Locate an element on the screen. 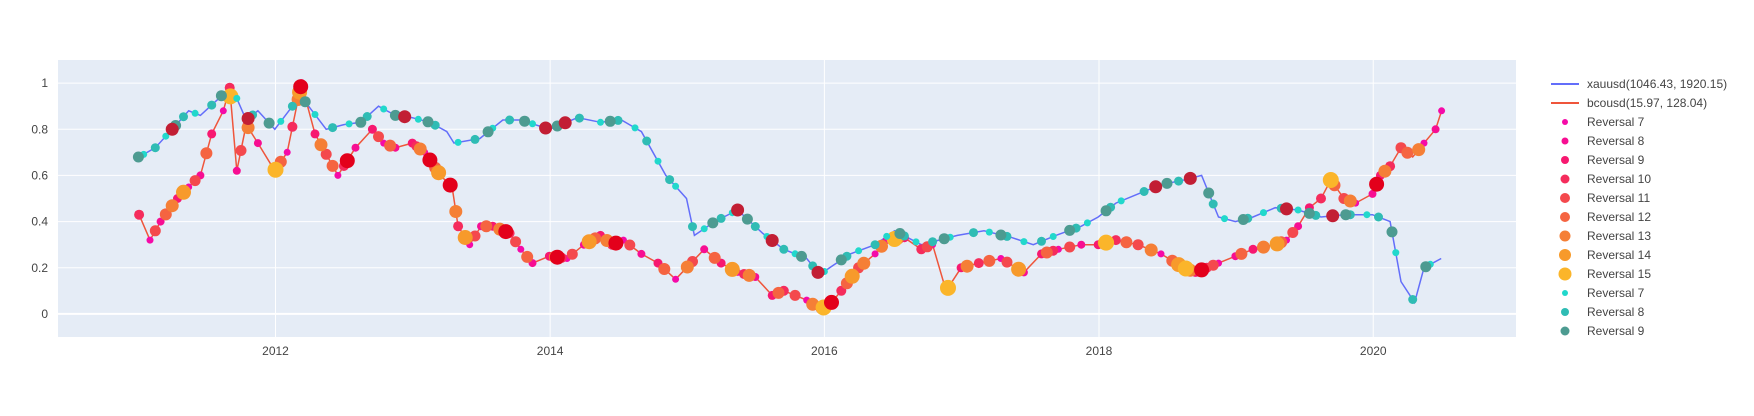  x-tick-label: 2014 is located at coordinates (550, 351).